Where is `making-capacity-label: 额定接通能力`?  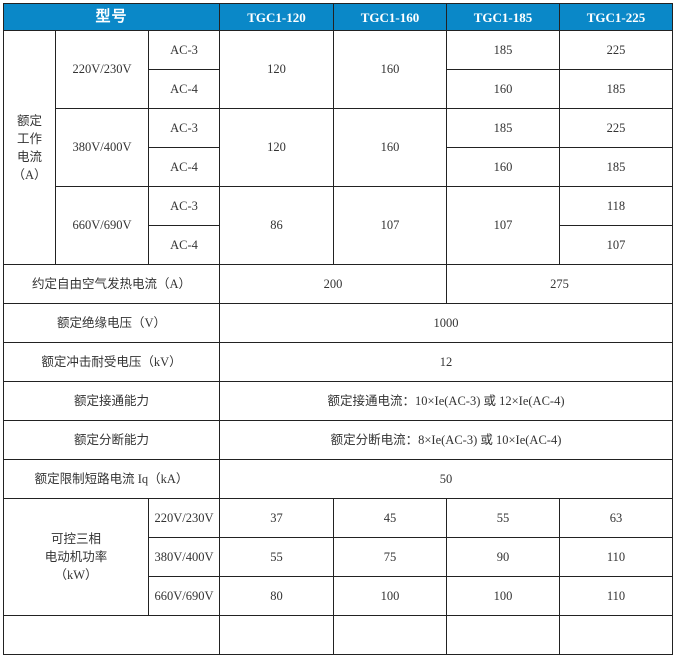
making-capacity-label: 额定接通能力 is located at coordinates (111, 401).